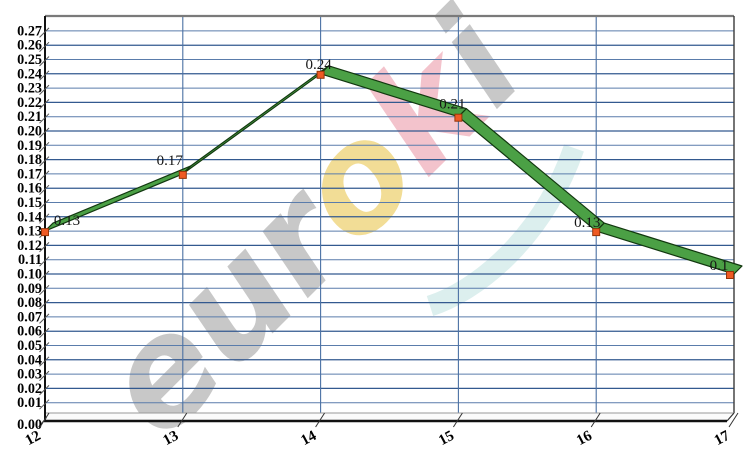  What do you see at coordinates (29, 174) in the screenshot?
I see `y-axis-label: 0.17` at bounding box center [29, 174].